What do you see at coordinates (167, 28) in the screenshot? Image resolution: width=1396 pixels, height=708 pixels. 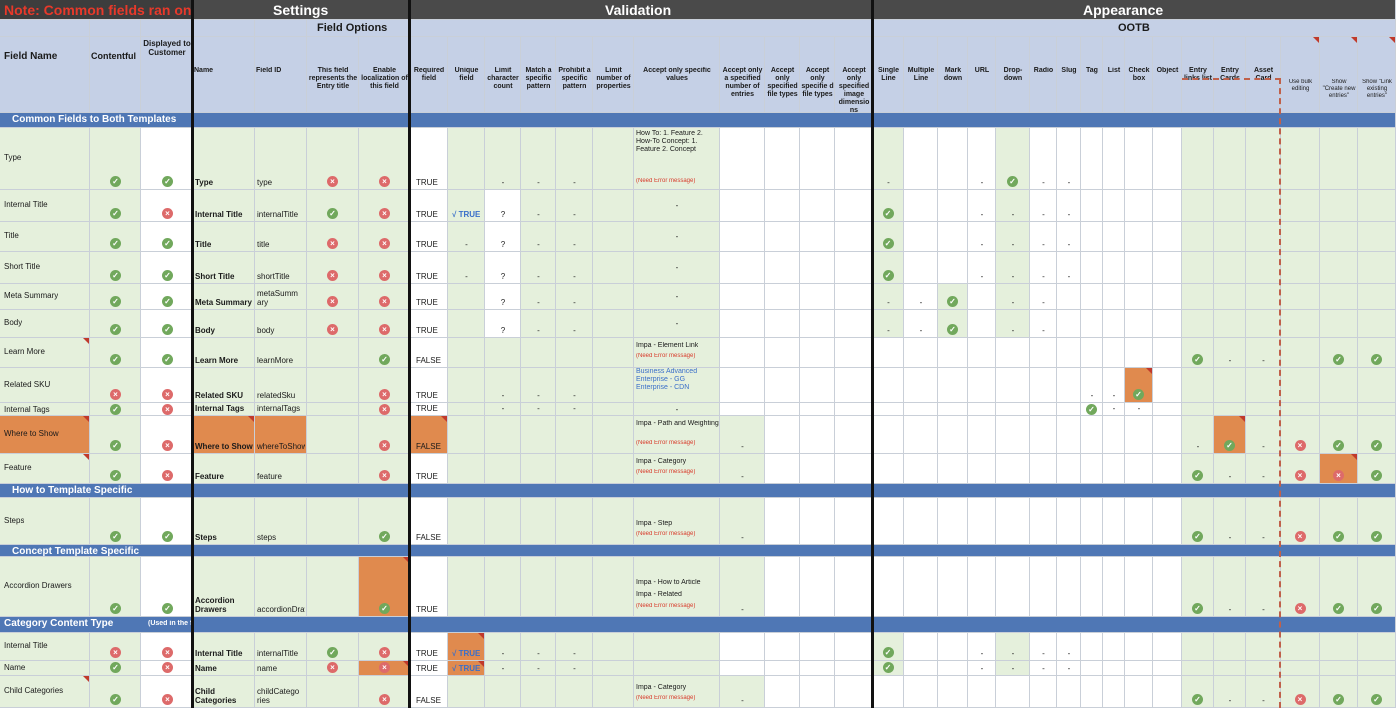 I see `header-spacer` at bounding box center [167, 28].